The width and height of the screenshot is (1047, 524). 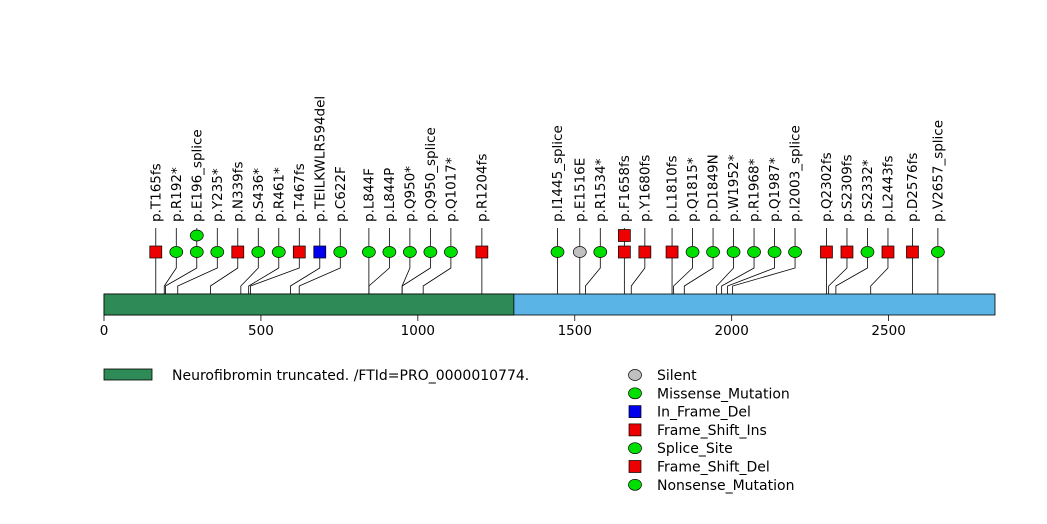 I want to click on mutation-label: p.S2332*, so click(x=868, y=190).